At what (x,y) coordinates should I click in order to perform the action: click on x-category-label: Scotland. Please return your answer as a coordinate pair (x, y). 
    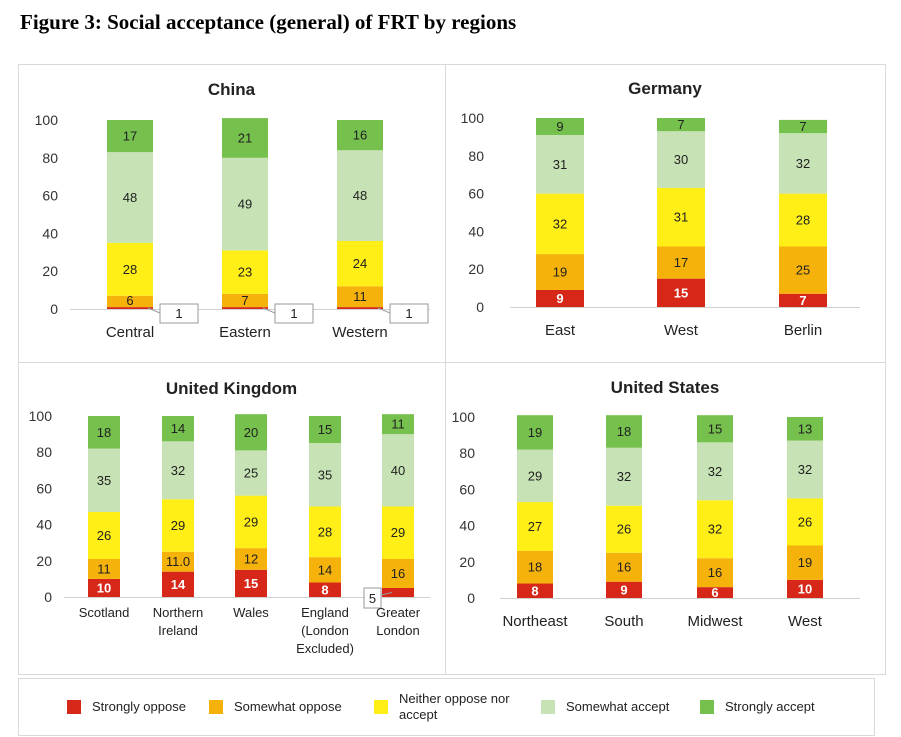
    Looking at the image, I should click on (104, 612).